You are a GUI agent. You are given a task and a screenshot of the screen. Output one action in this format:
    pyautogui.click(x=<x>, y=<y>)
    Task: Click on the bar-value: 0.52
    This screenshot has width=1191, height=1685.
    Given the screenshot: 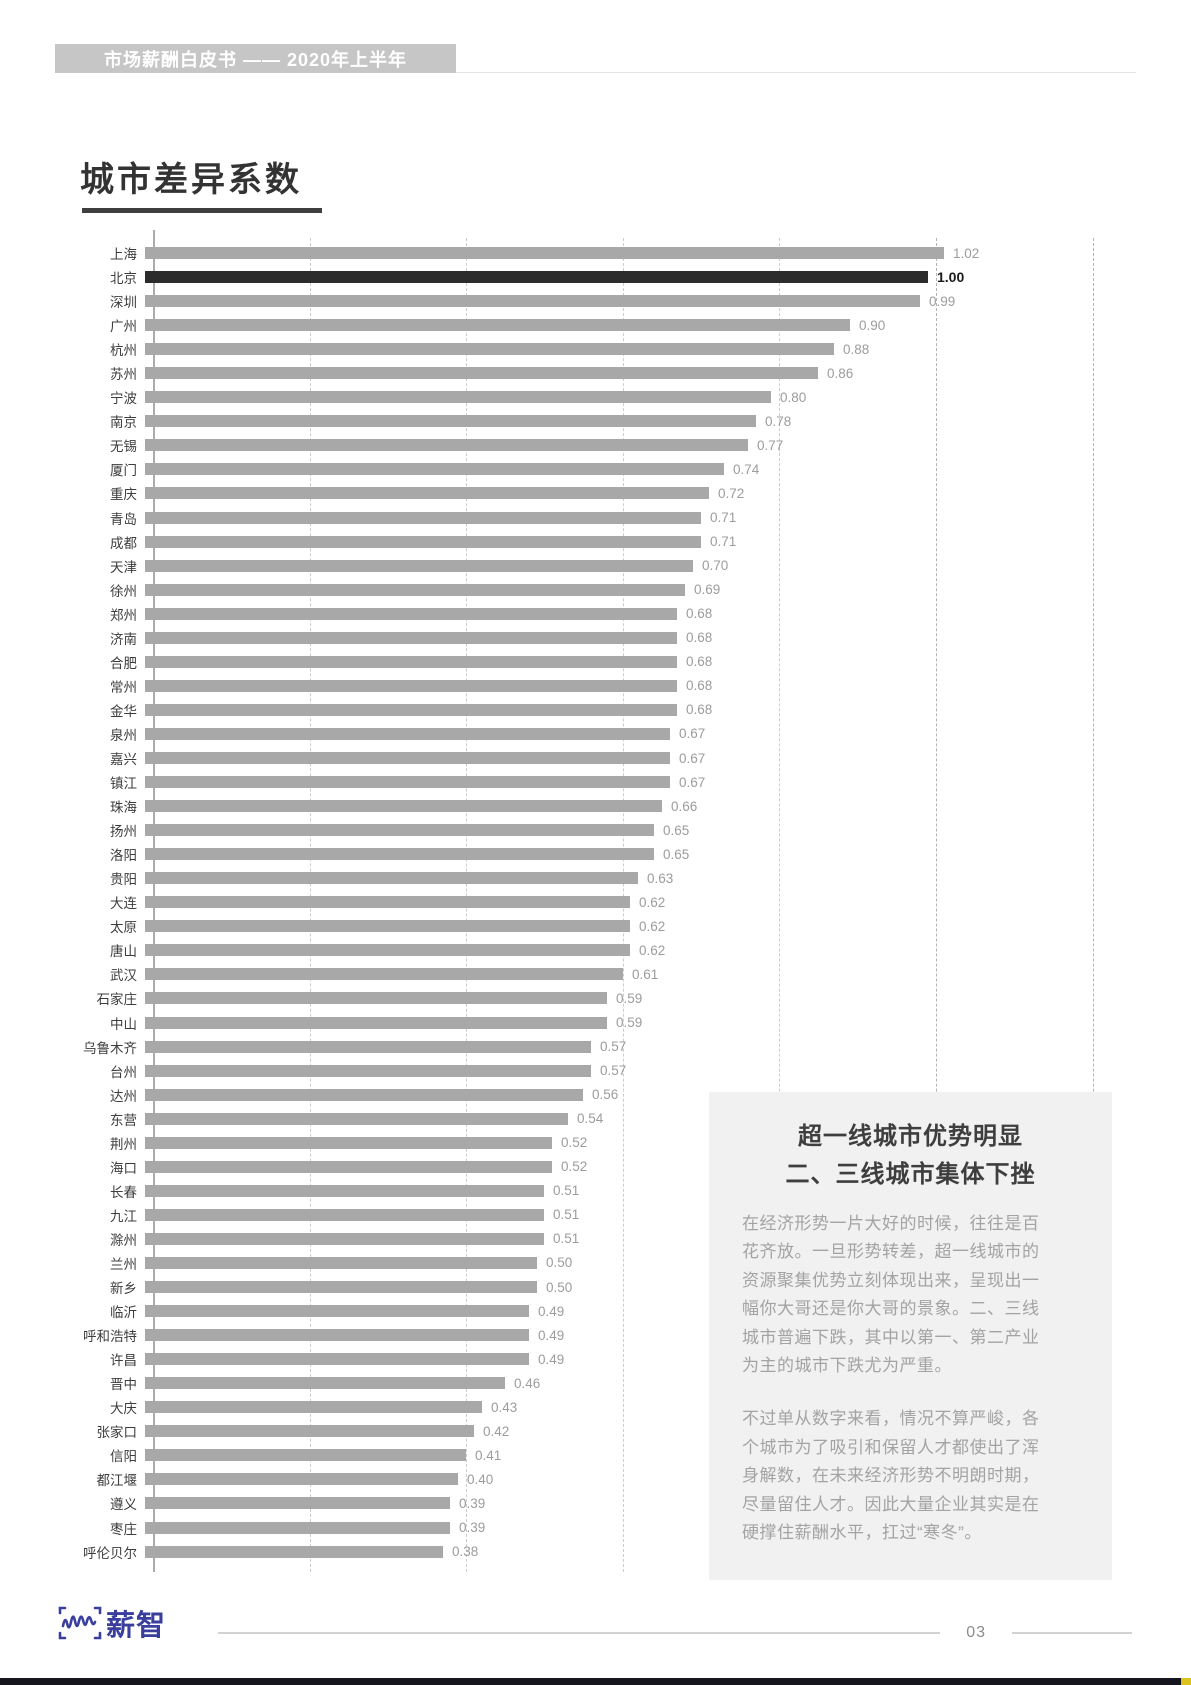 What is the action you would take?
    pyautogui.click(x=574, y=1143)
    